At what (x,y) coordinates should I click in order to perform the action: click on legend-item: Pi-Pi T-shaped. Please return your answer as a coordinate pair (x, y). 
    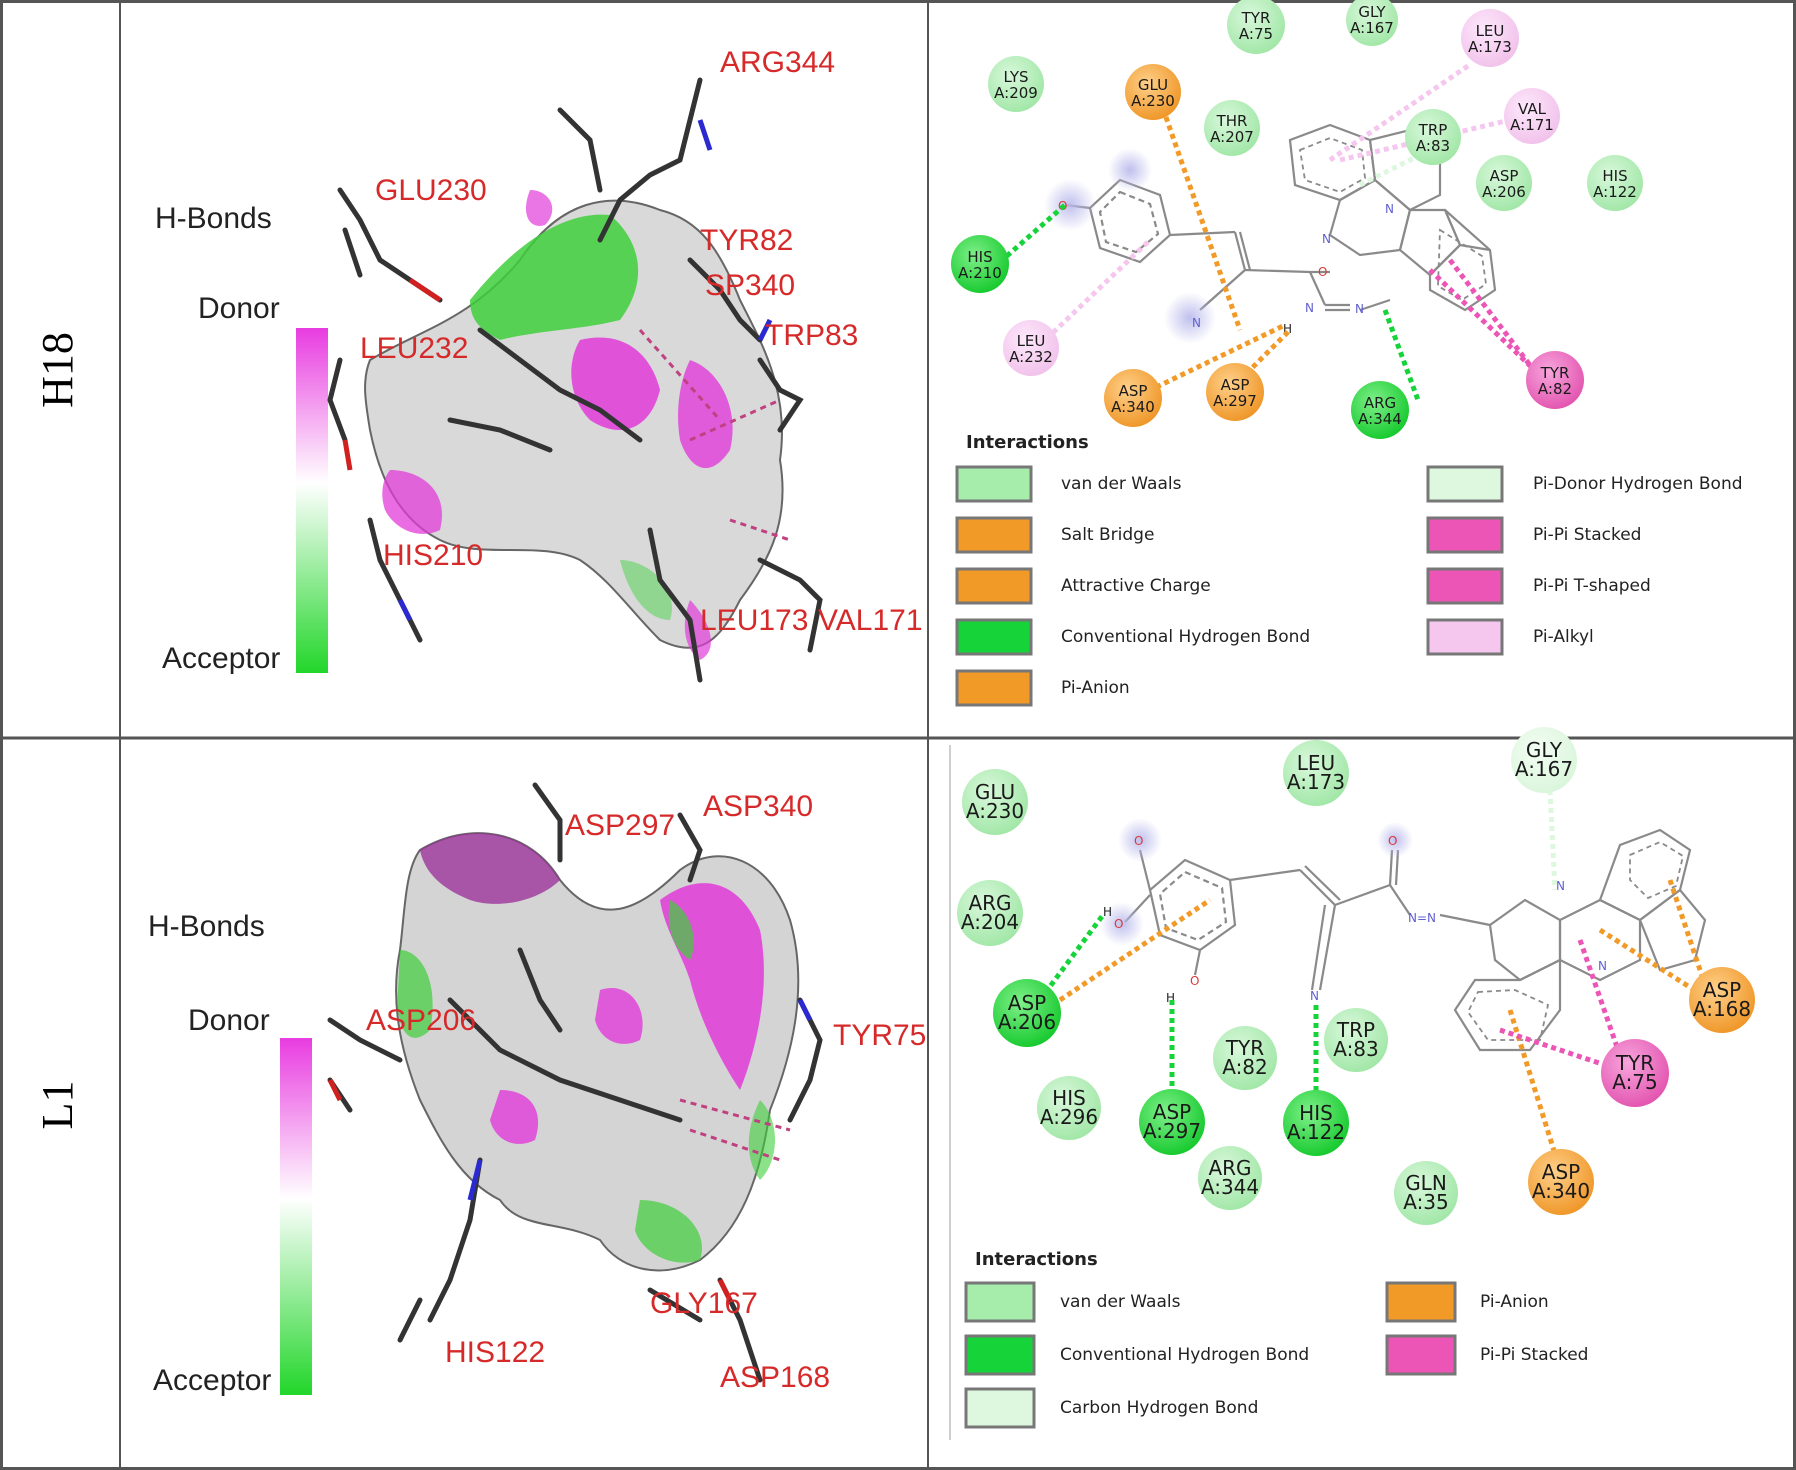
    Looking at the image, I should click on (1538, 586).